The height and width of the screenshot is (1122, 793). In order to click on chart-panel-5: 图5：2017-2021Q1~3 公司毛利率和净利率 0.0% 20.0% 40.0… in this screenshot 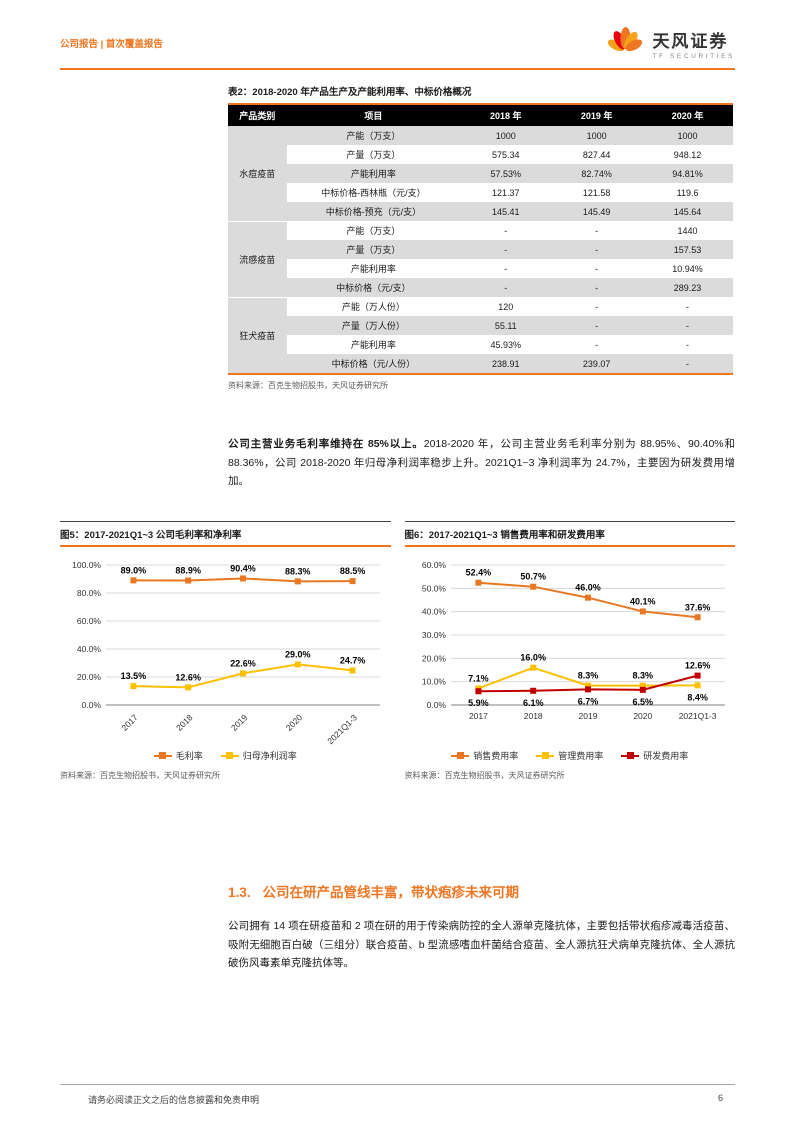, I will do `click(225, 651)`.